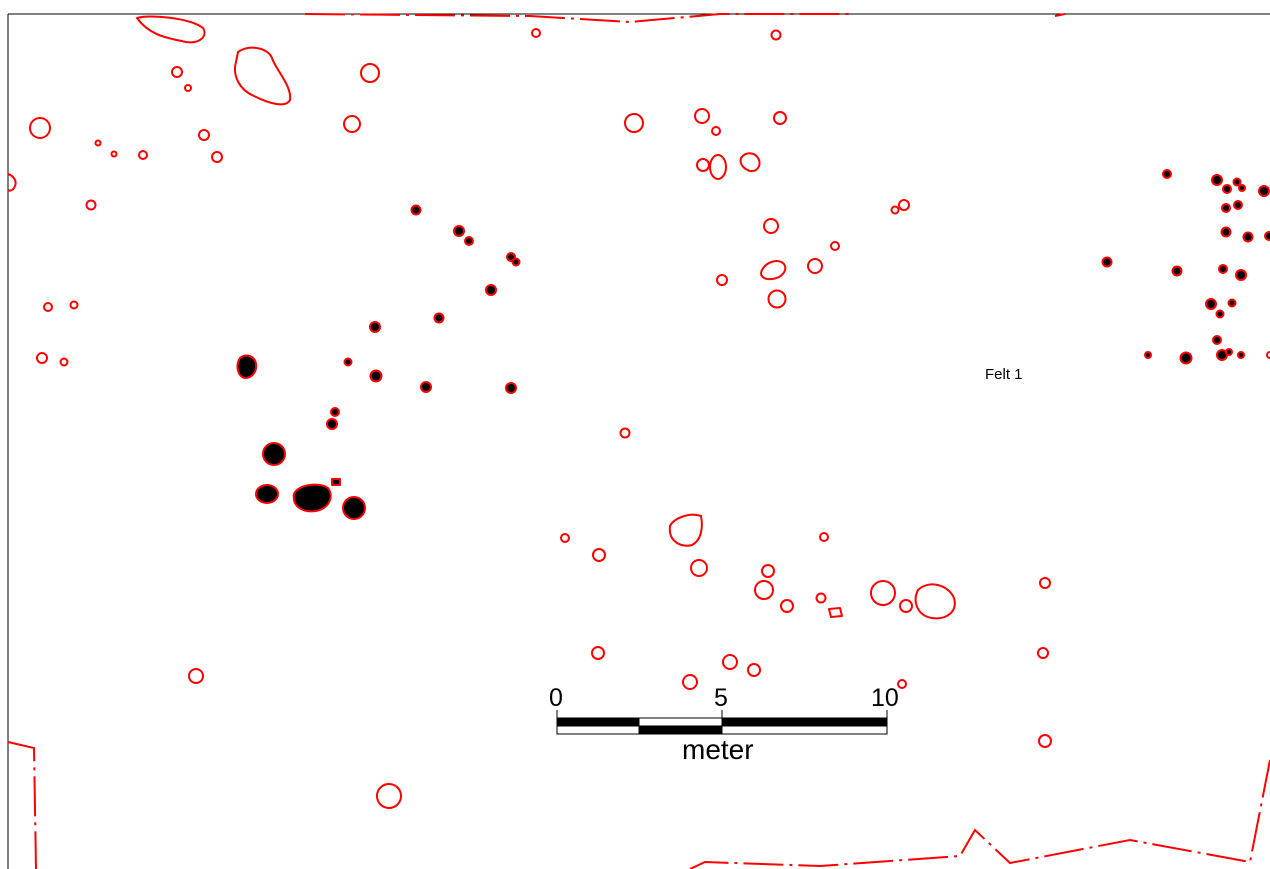 The height and width of the screenshot is (869, 1270). What do you see at coordinates (556, 698) in the screenshot?
I see `scale-label-0: 0` at bounding box center [556, 698].